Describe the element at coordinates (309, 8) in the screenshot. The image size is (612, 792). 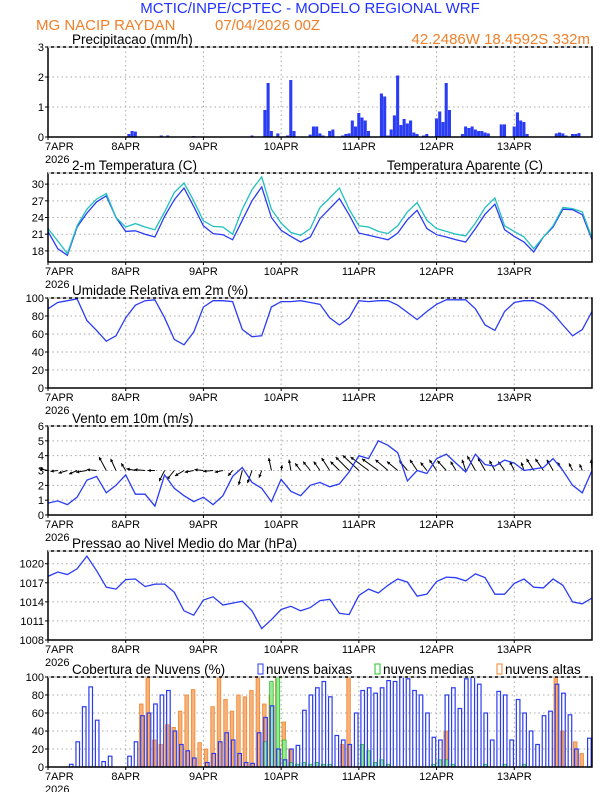
I see `main-title: MCTIC/INPE/CPTEC - MODELO REGIONAL WRF` at that location.